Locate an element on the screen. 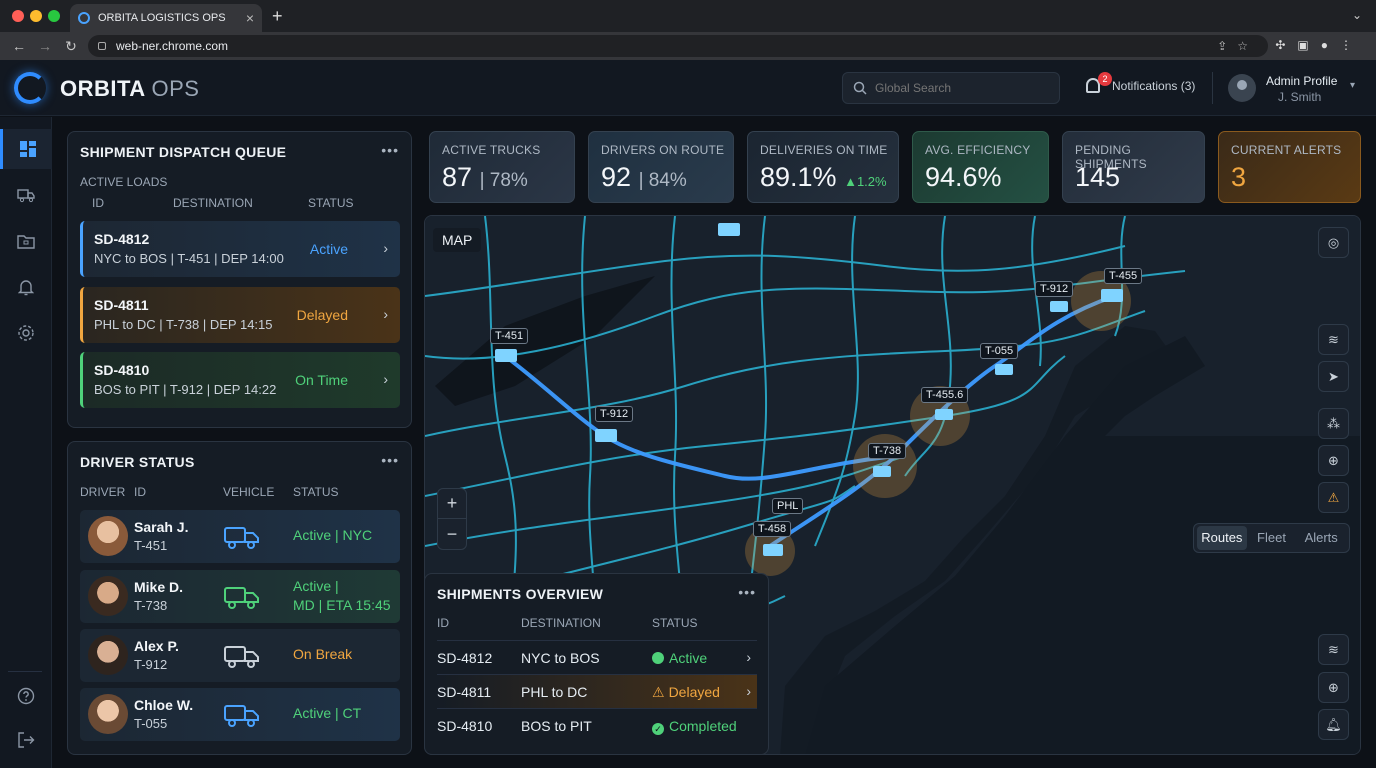  window-minimize-button is located at coordinates (36, 16).